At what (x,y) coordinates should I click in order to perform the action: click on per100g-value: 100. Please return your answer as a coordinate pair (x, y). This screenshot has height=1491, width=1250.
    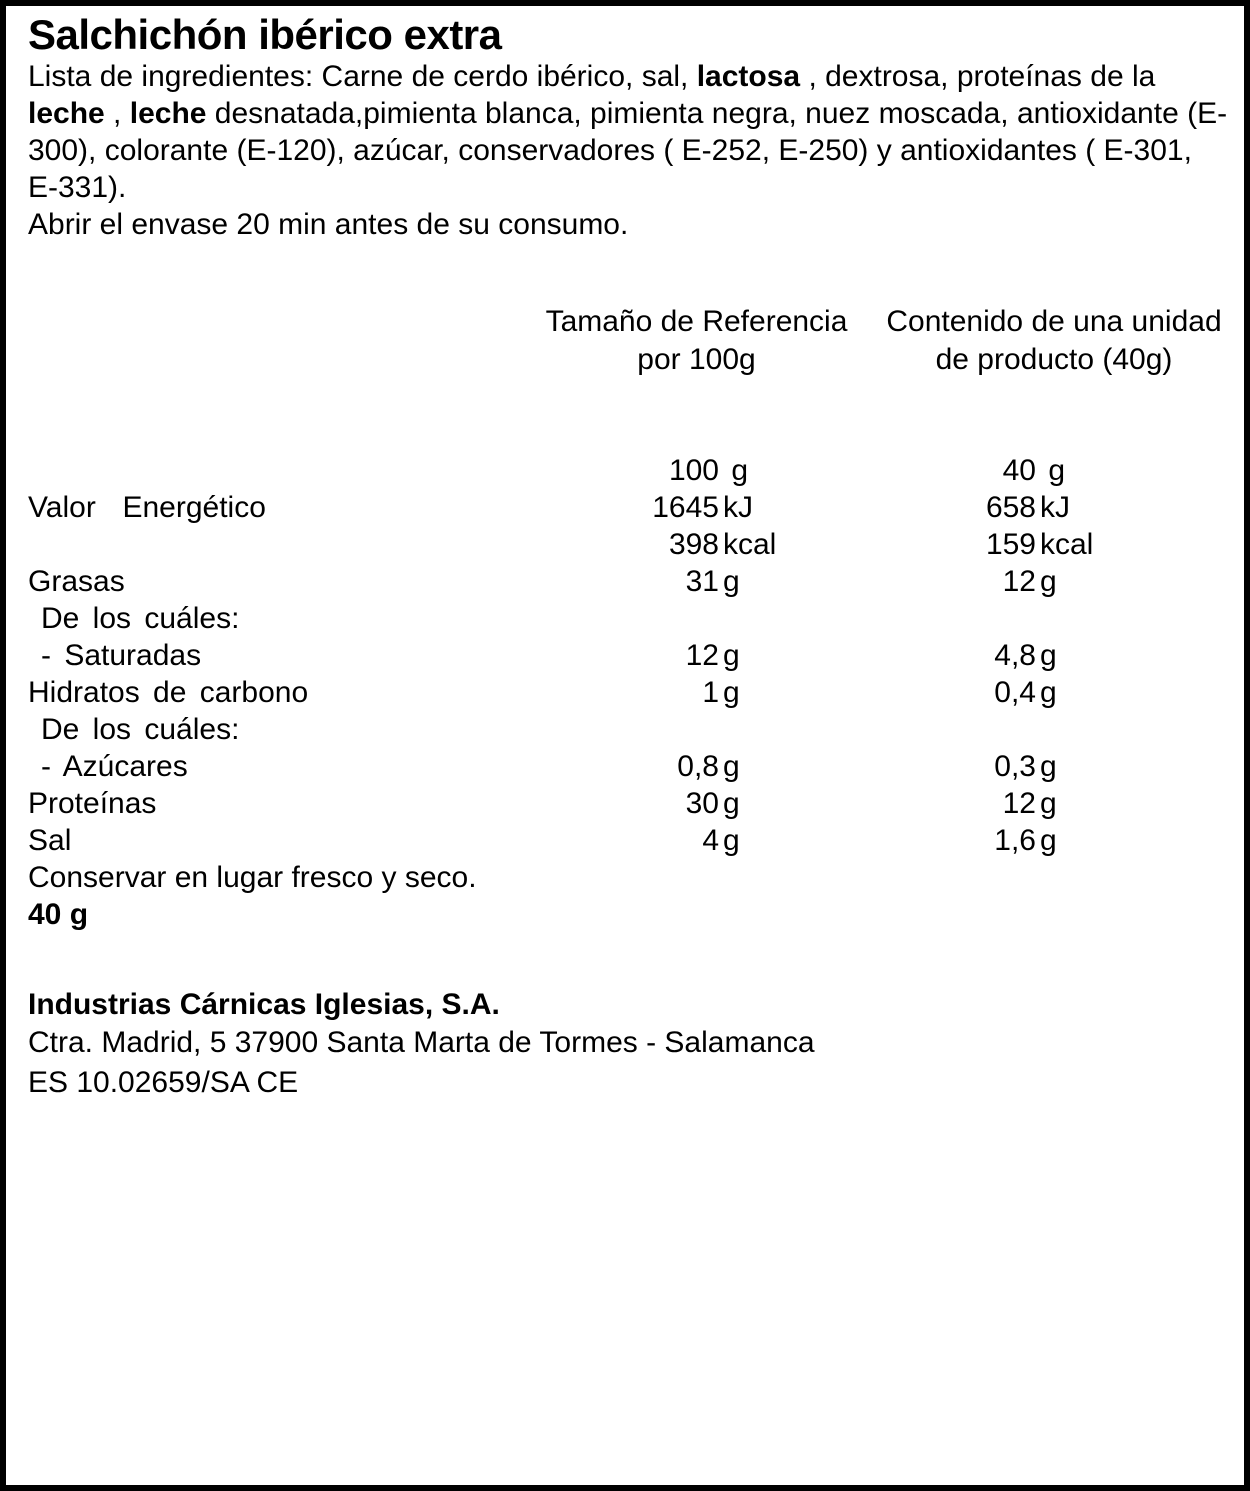
    Looking at the image, I should click on (693, 470).